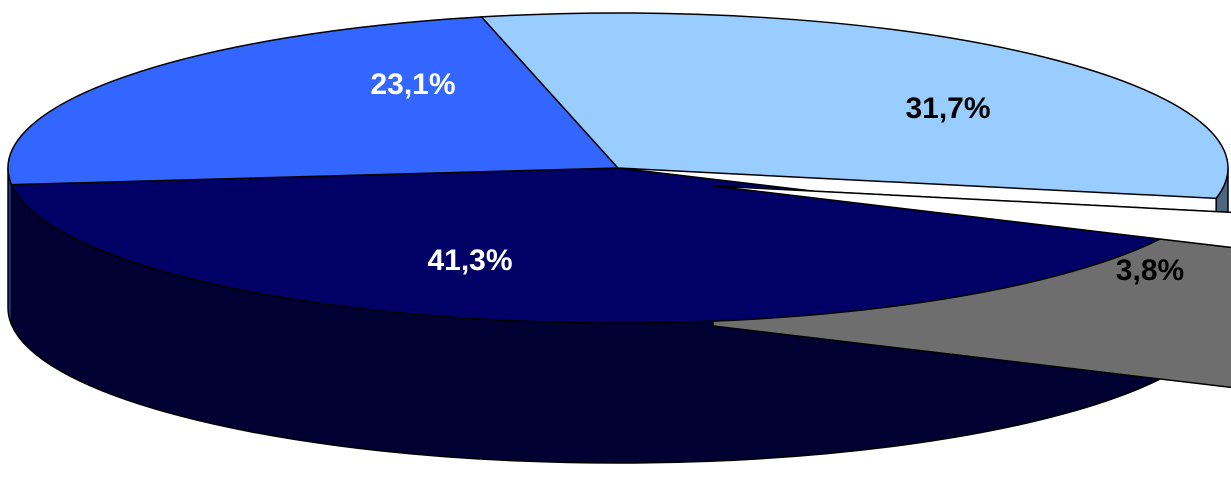  Describe the element at coordinates (947, 108) in the screenshot. I see `slice-label-3: 31,7%` at that location.